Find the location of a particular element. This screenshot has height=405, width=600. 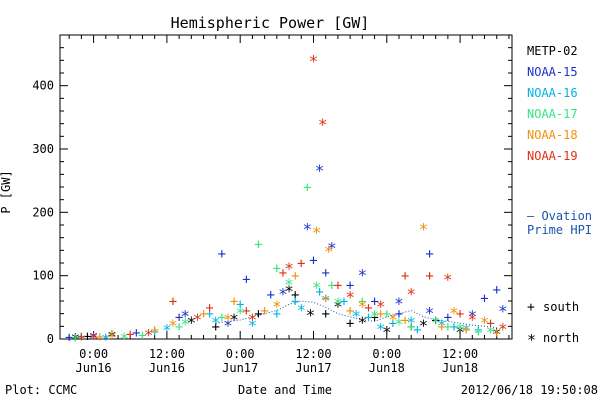

legend-ovation-line2: Prime HPI is located at coordinates (559, 230).